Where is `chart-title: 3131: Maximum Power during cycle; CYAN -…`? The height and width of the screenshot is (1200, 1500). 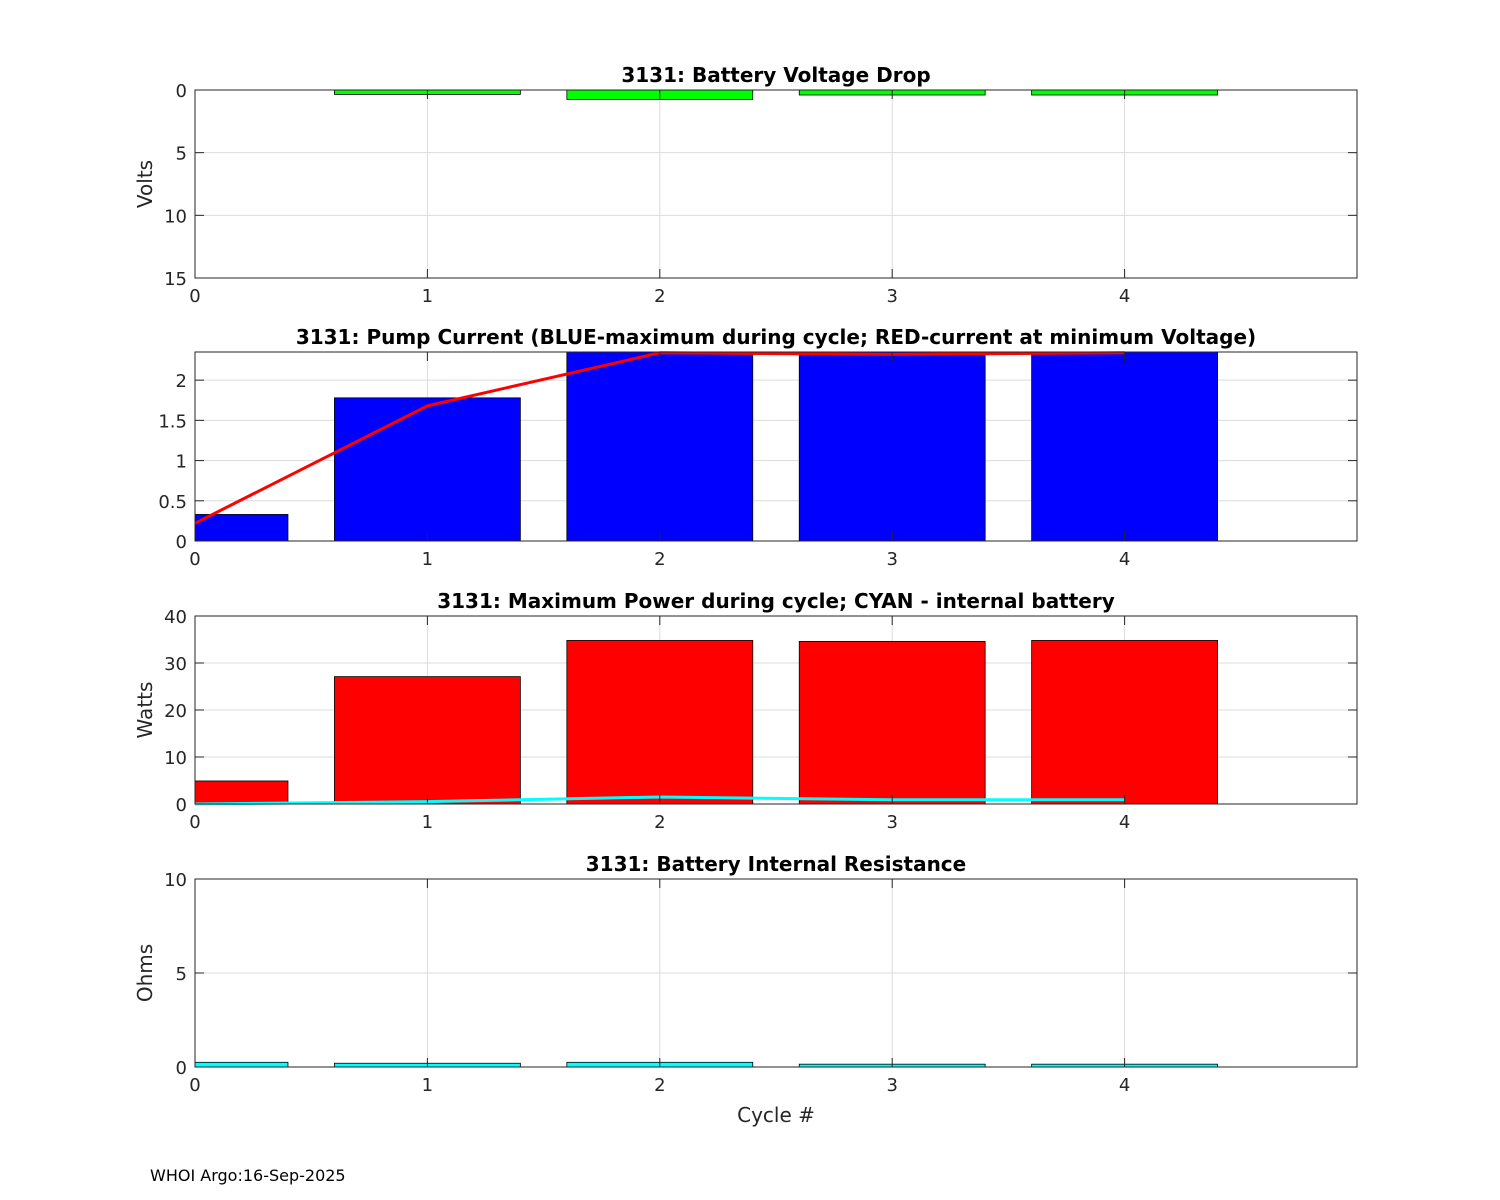
chart-title: 3131: Maximum Power during cycle; CYAN -… is located at coordinates (776, 601).